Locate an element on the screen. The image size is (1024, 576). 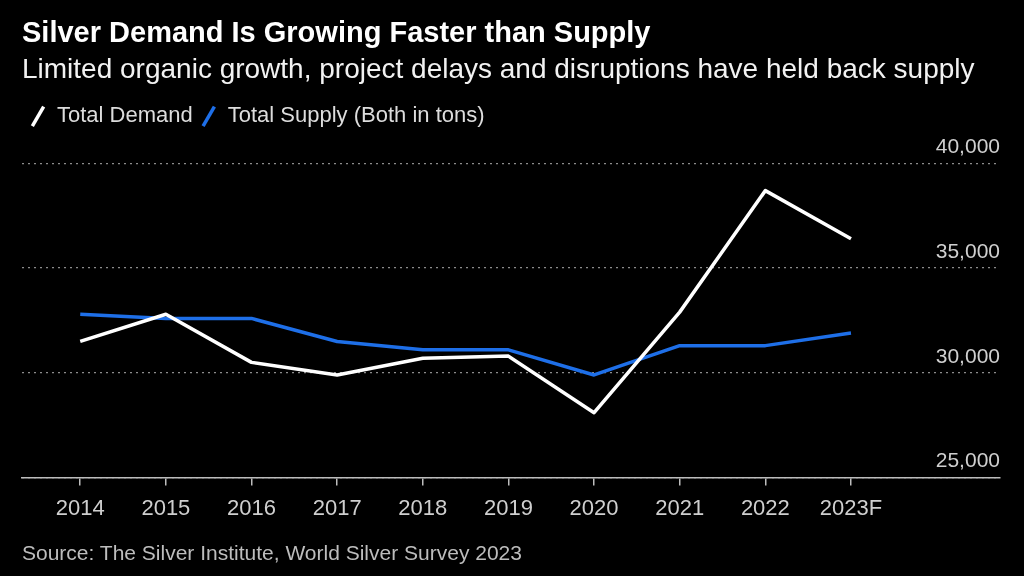
x-tick-label: 2016 is located at coordinates (251, 507).